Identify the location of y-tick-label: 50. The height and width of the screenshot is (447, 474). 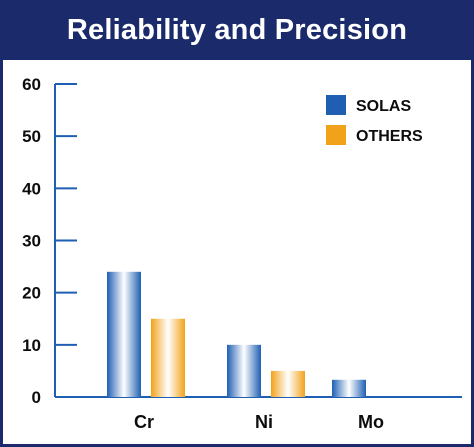
(31, 136).